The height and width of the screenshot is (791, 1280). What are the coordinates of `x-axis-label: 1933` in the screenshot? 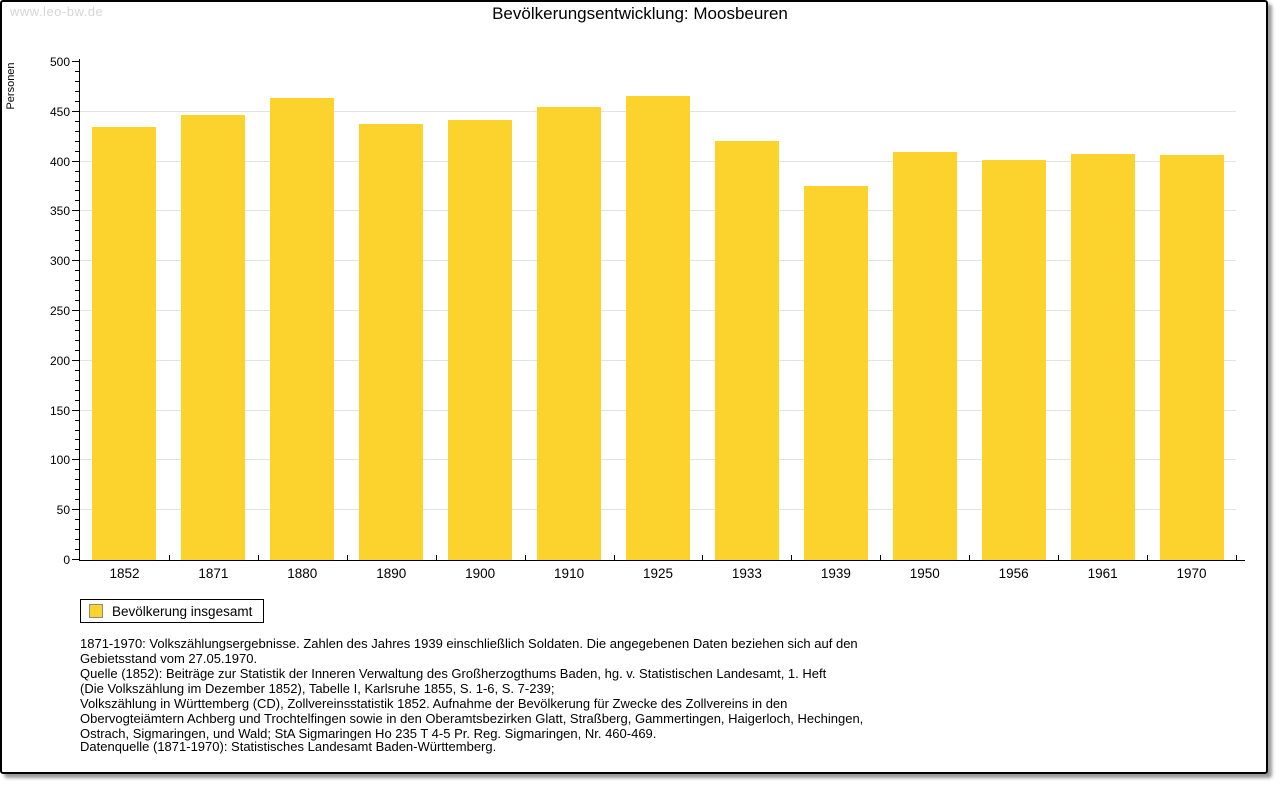 It's located at (746, 573).